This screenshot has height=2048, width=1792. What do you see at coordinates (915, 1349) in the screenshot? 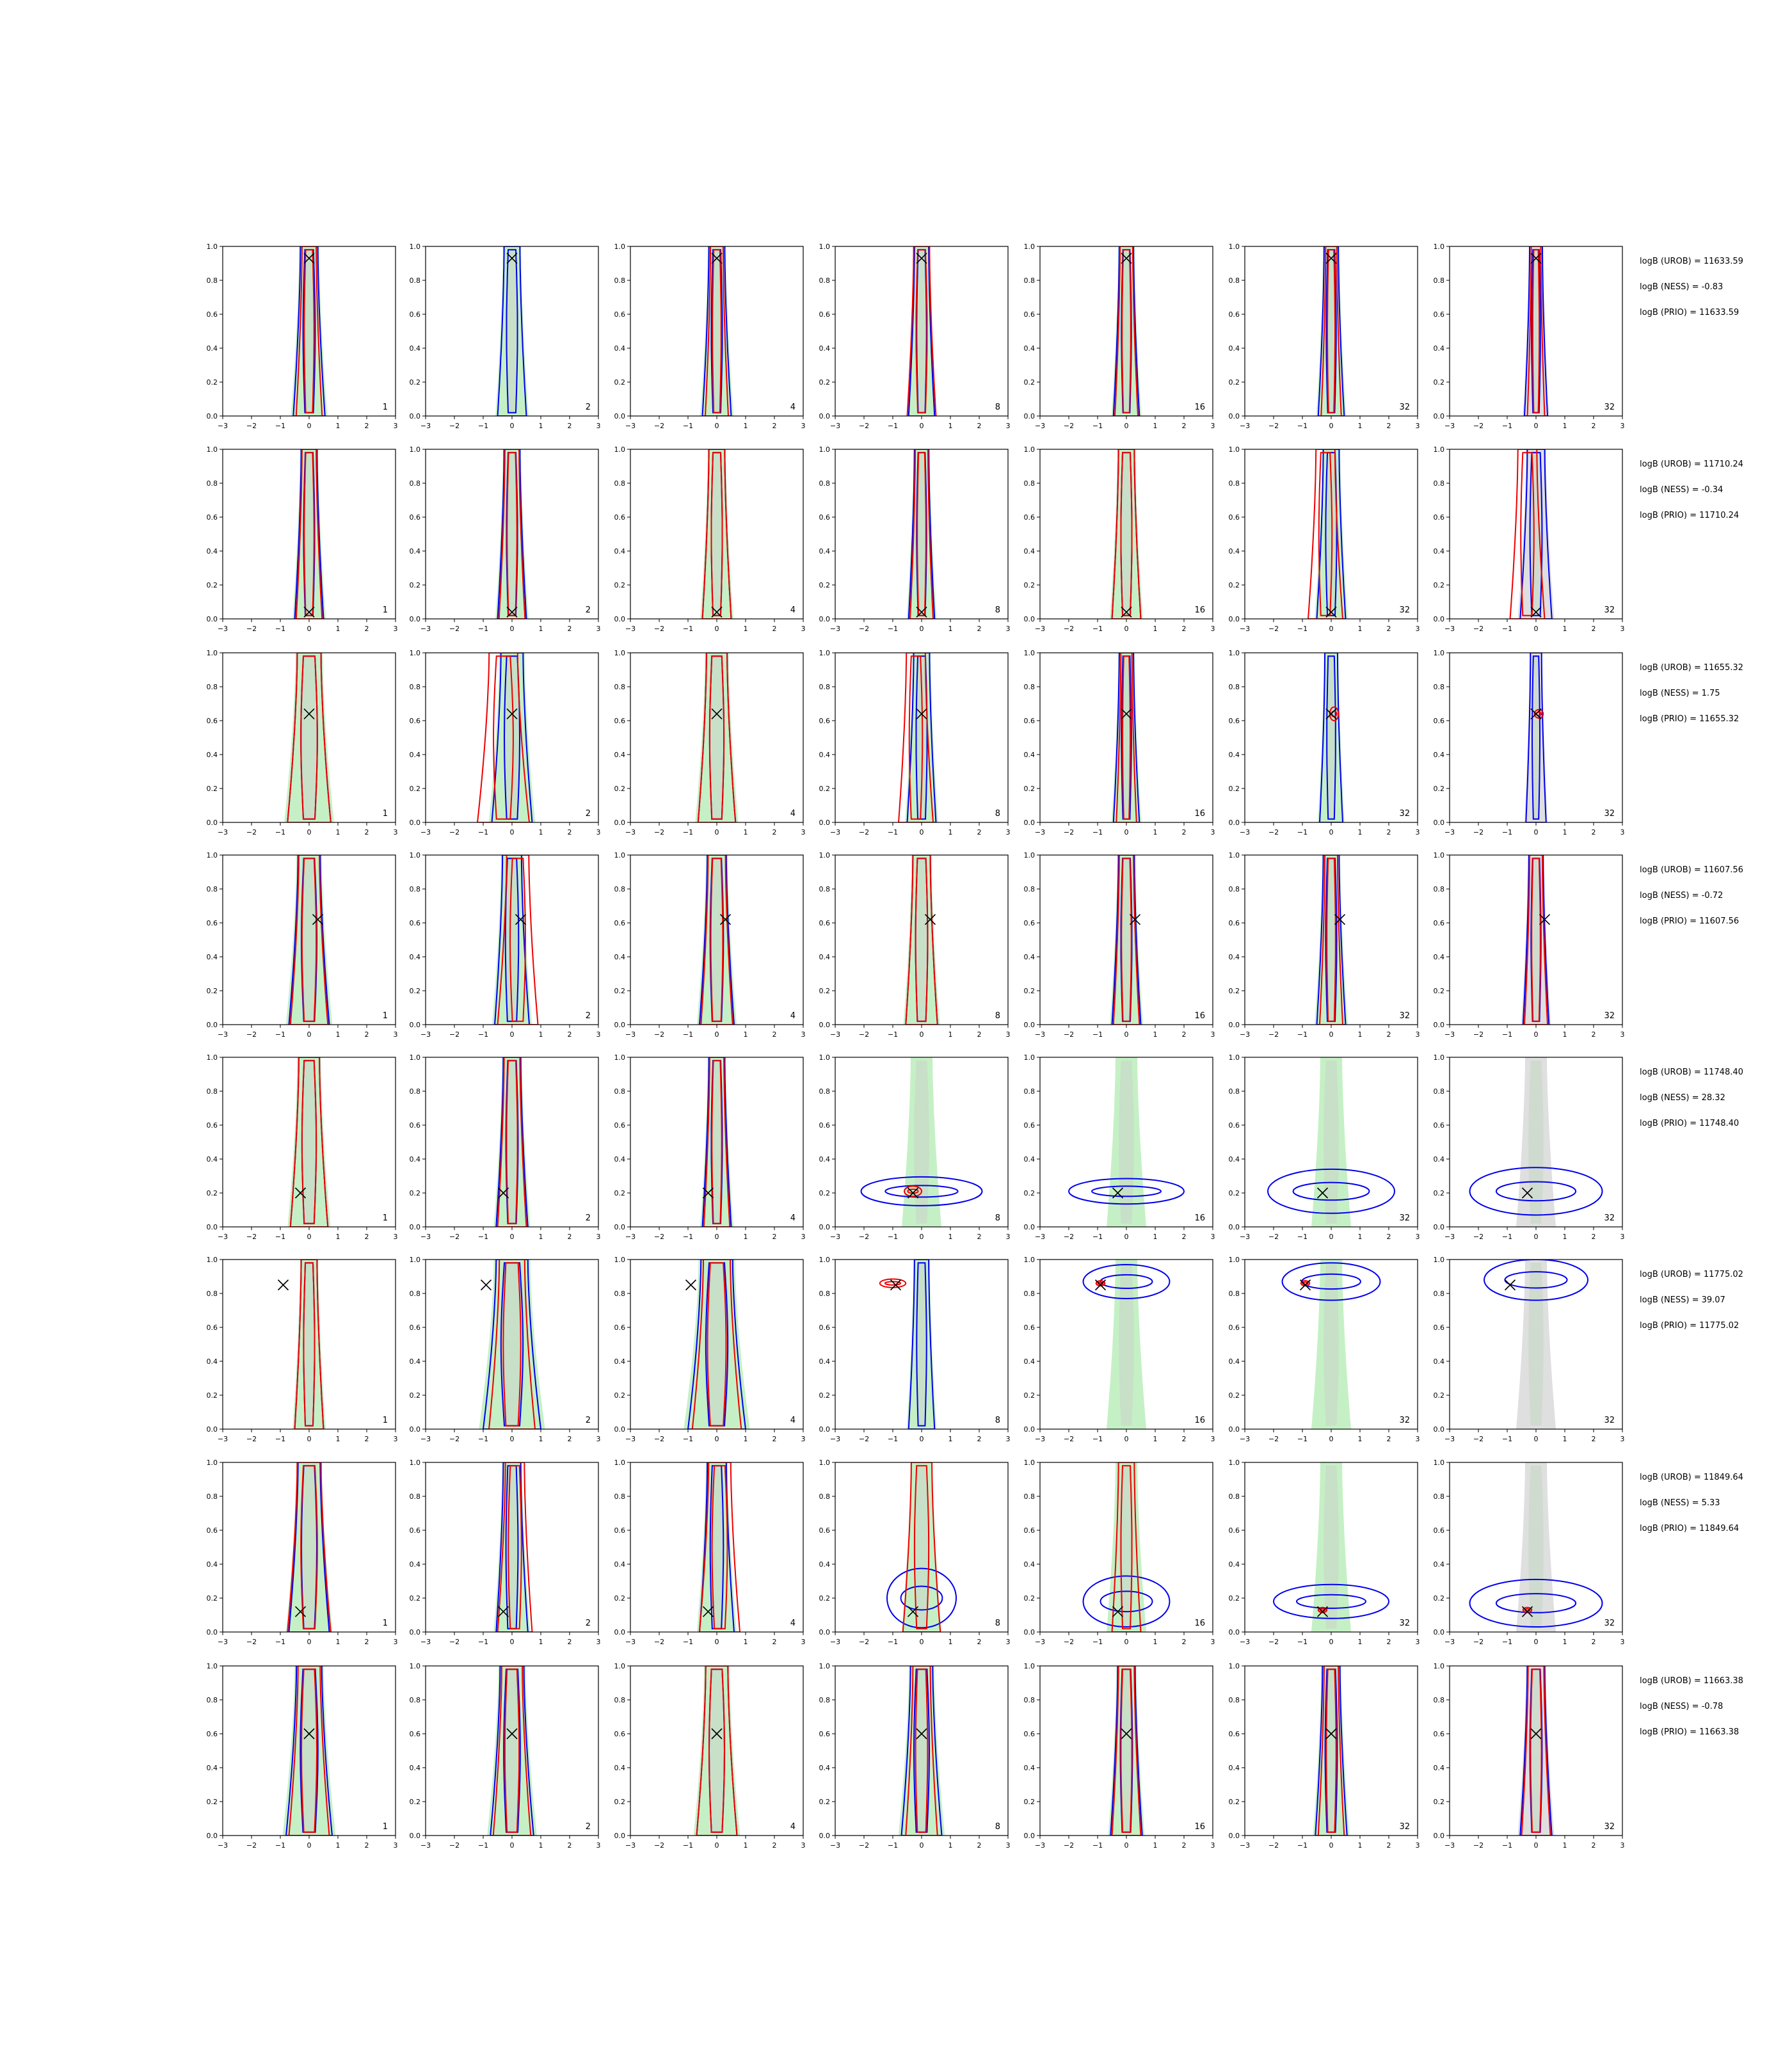
I see `panel-r6-c4: −3 −2 −1 0 1 2 3 0.0 0.2 0.4 0.6 0.8 1.0 8` at bounding box center [915, 1349].